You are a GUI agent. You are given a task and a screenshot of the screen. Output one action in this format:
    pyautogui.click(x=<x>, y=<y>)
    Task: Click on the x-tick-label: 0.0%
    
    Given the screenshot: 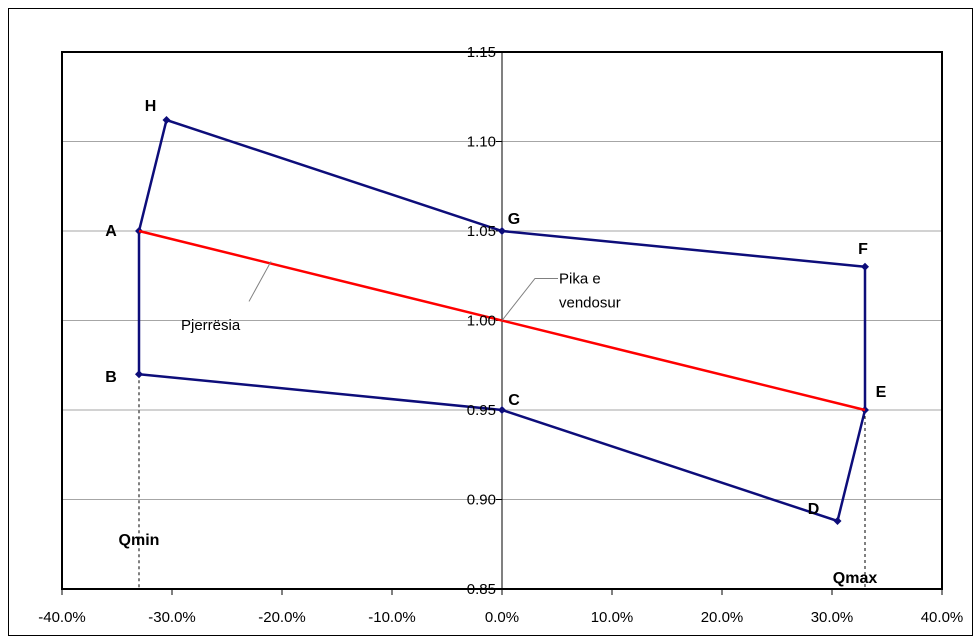 What is the action you would take?
    pyautogui.click(x=502, y=617)
    